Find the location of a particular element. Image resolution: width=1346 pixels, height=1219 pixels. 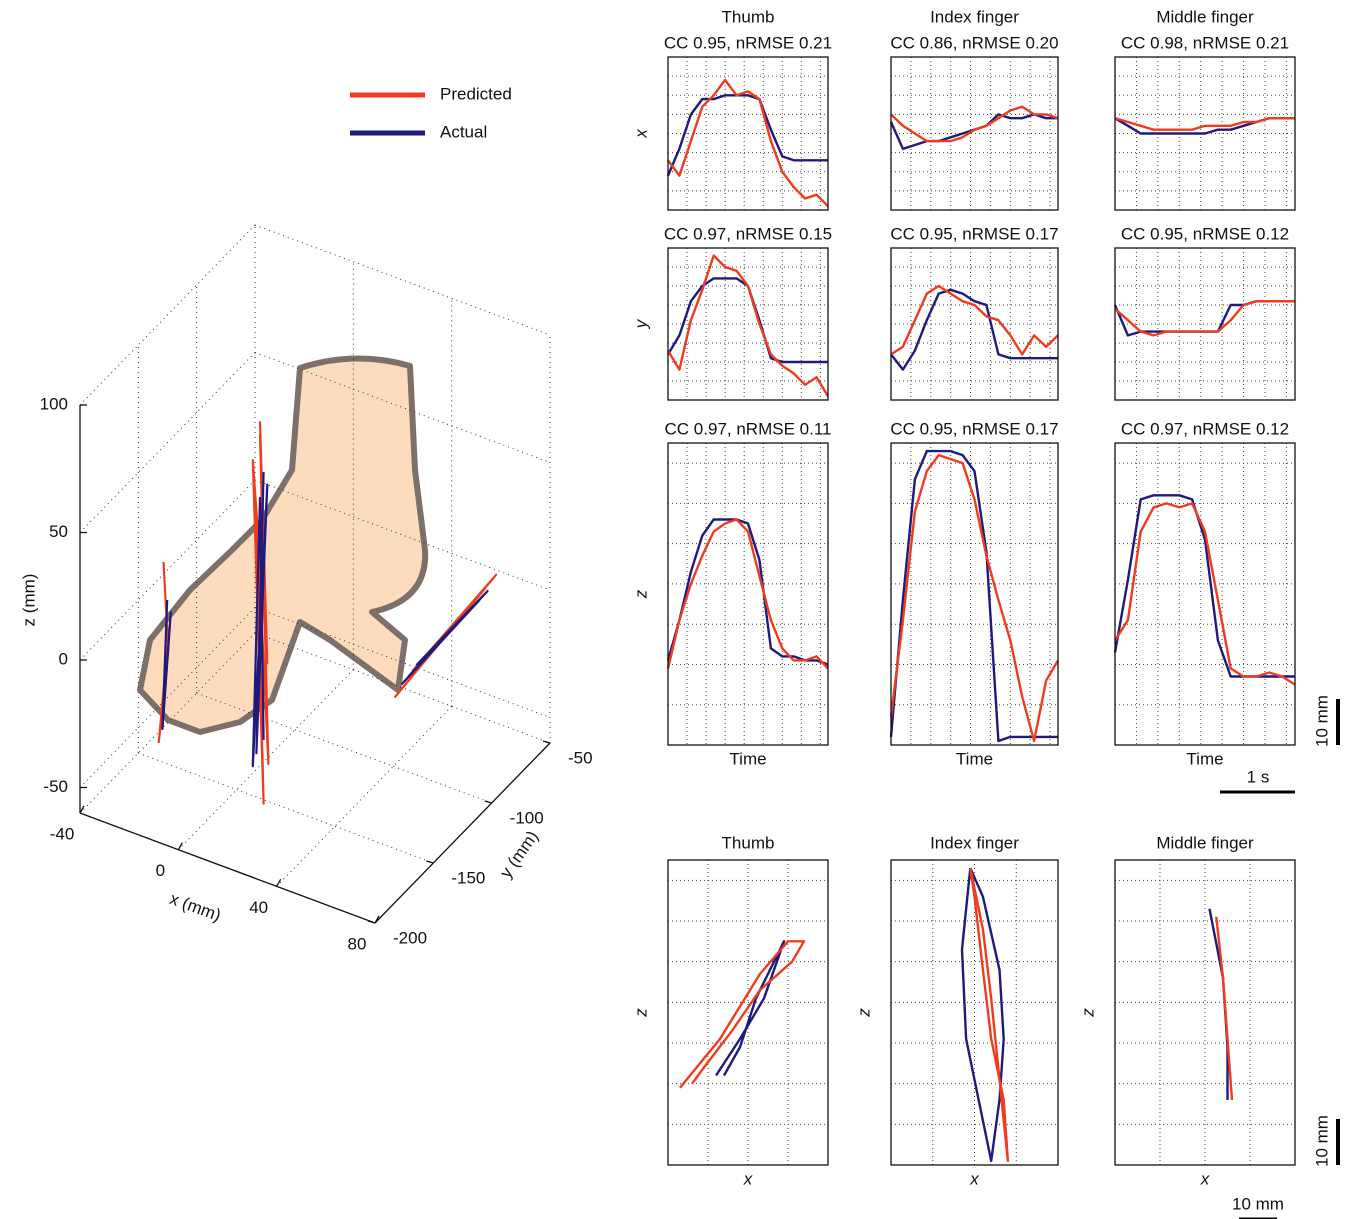

legend-label: Predicted is located at coordinates (476, 93).